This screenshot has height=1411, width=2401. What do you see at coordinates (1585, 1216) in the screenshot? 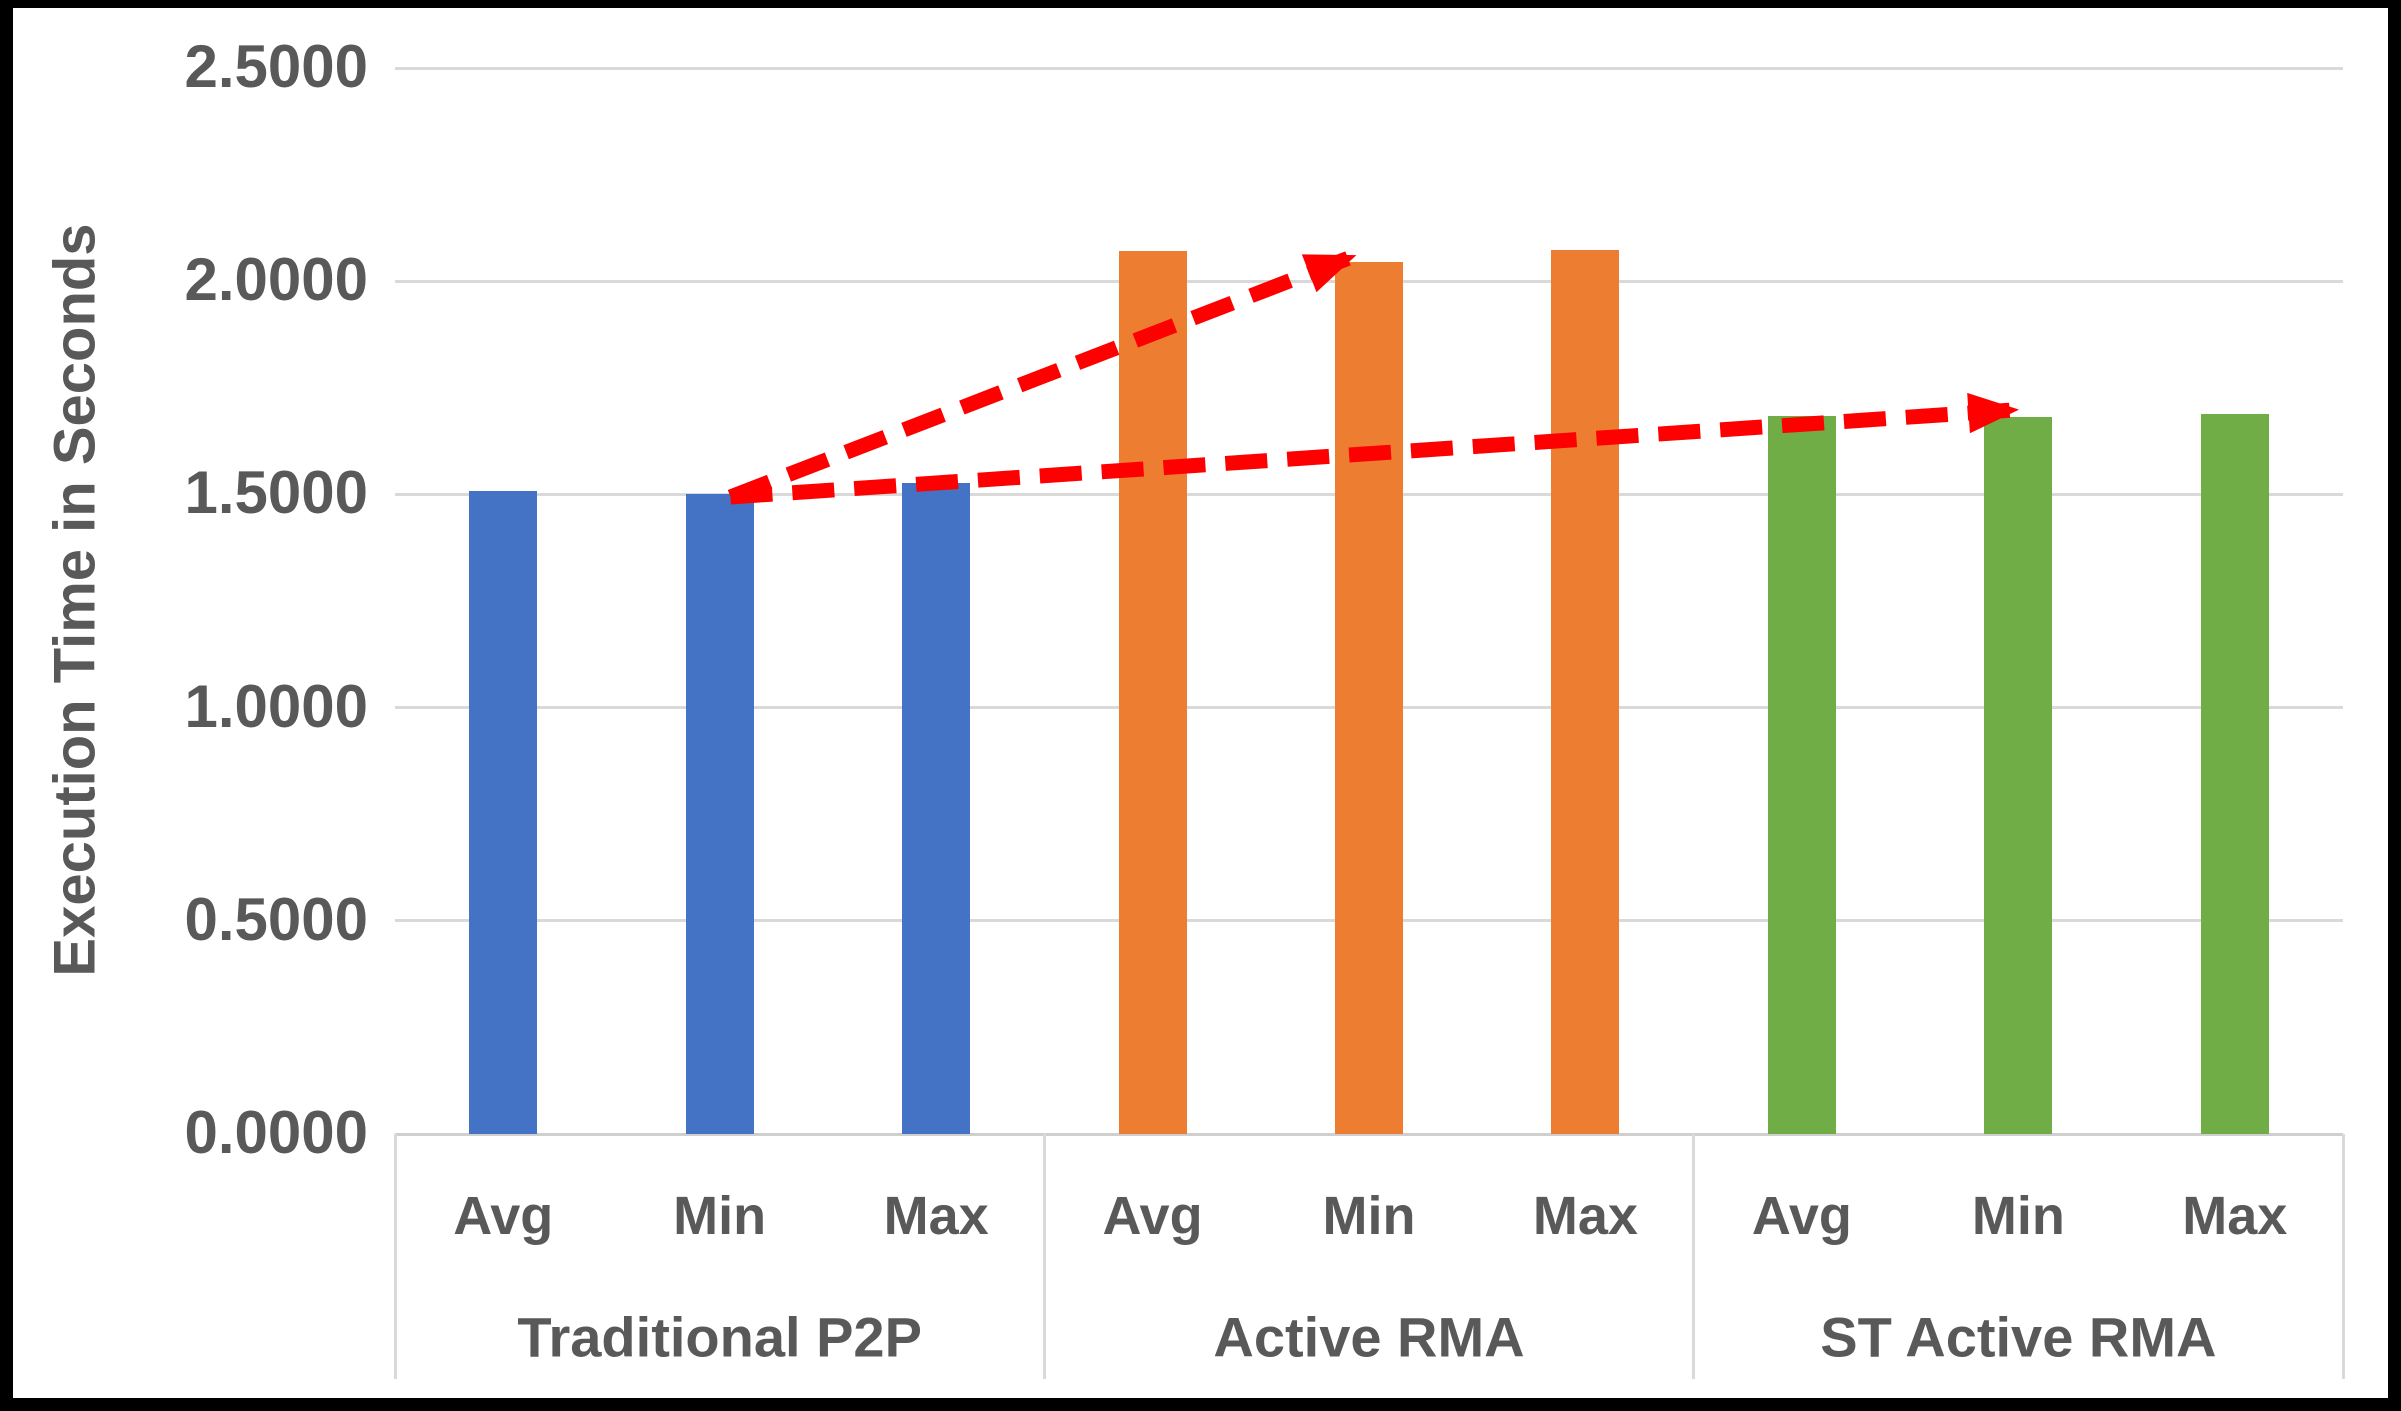
I see `x-sub-label-active-rma-max: Max` at bounding box center [1585, 1216].